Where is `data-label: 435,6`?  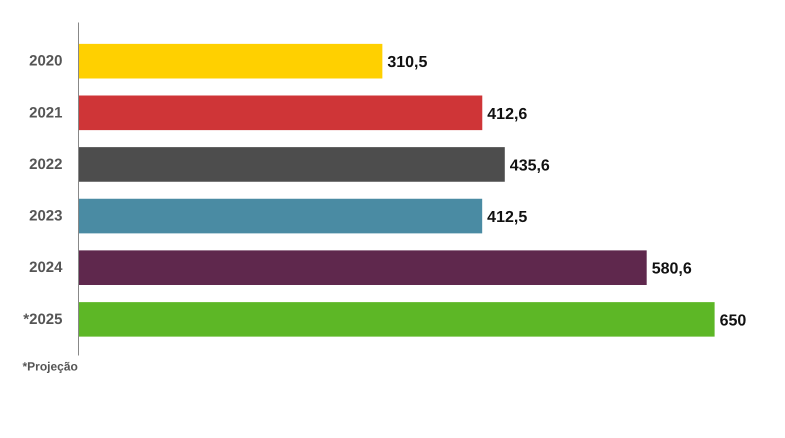 data-label: 435,6 is located at coordinates (530, 165).